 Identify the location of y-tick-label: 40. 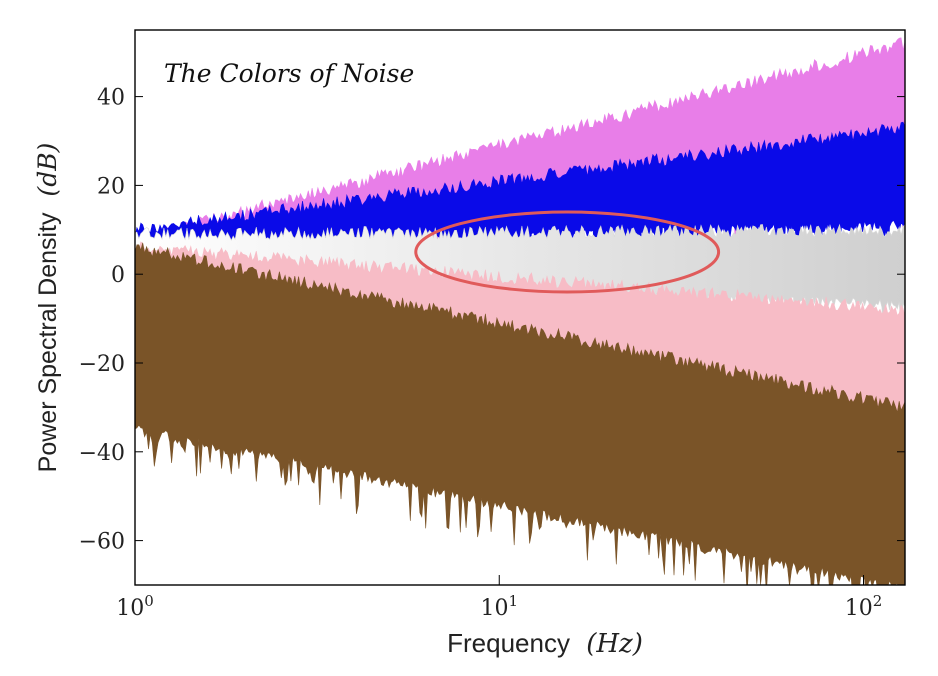
(111, 98).